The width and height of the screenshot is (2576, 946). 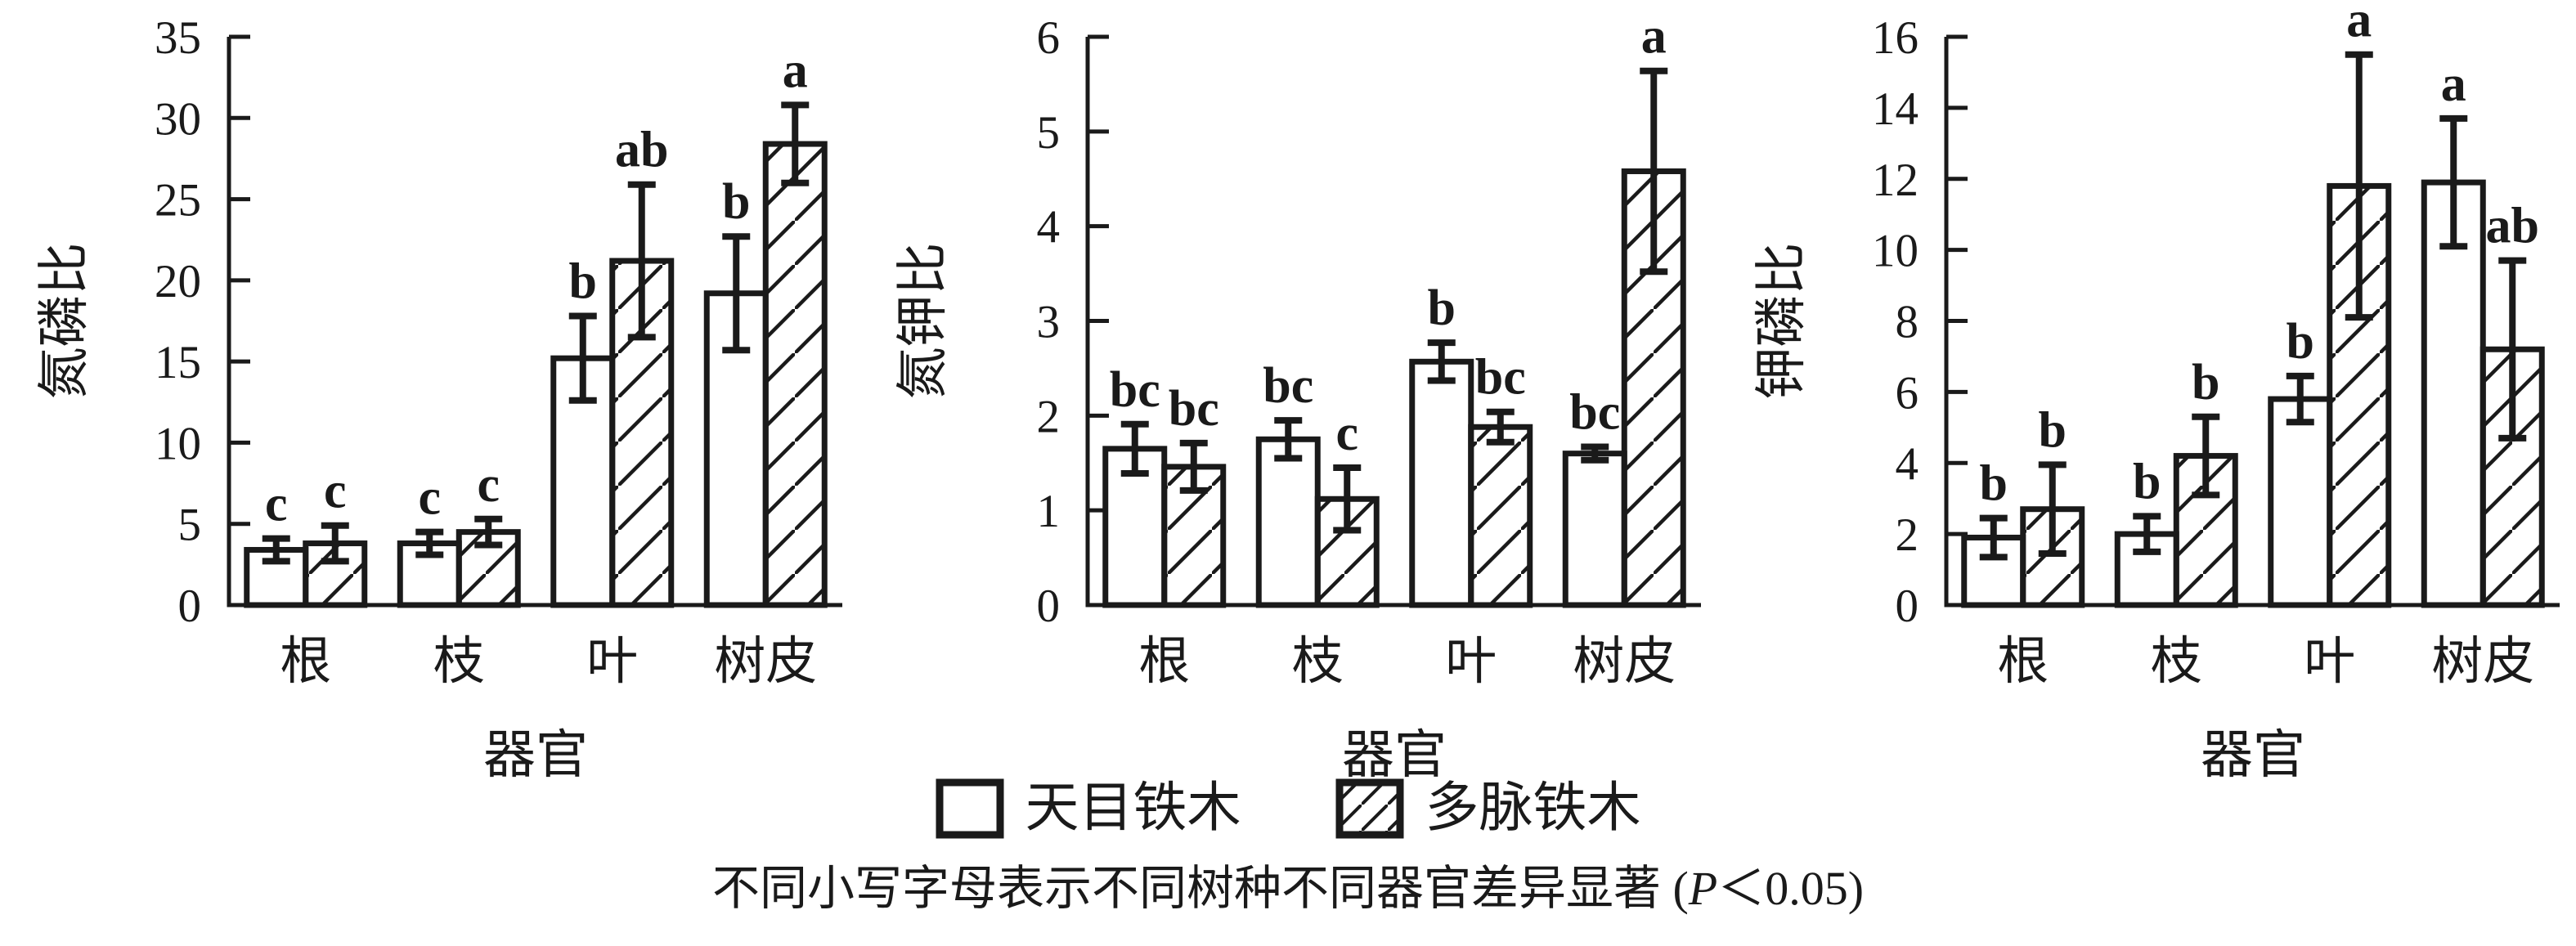 I want to click on y-tick-label: 12, so click(x=1896, y=180).